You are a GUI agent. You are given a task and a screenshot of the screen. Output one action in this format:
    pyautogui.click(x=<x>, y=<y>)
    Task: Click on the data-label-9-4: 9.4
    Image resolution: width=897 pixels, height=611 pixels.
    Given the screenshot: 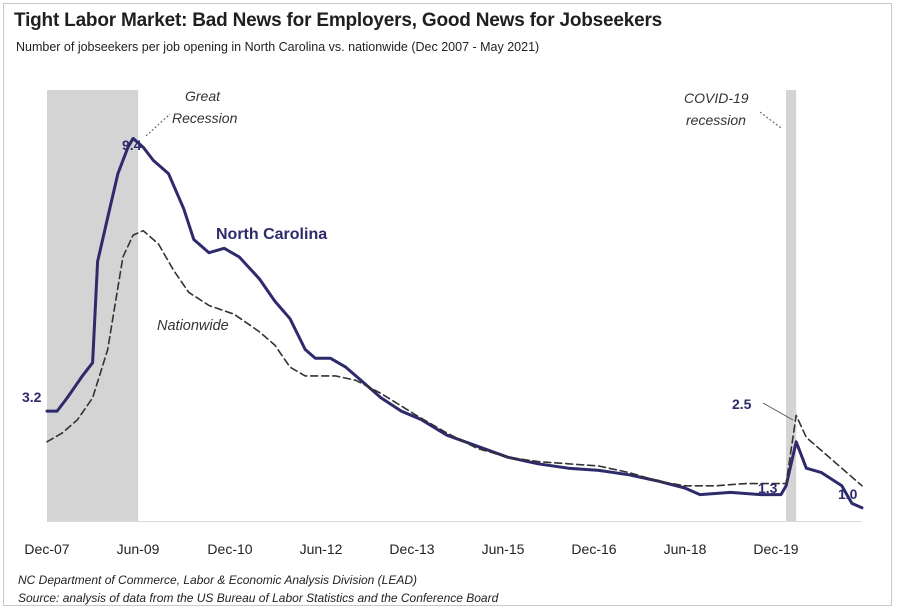 What is the action you would take?
    pyautogui.click(x=132, y=145)
    